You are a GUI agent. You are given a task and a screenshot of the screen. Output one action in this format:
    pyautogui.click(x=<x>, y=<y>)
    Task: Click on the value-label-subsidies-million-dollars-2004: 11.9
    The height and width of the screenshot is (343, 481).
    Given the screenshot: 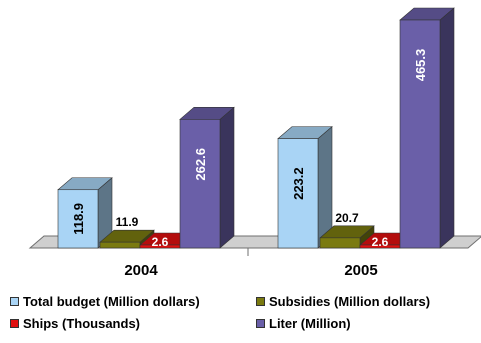 What is the action you would take?
    pyautogui.click(x=127, y=222)
    